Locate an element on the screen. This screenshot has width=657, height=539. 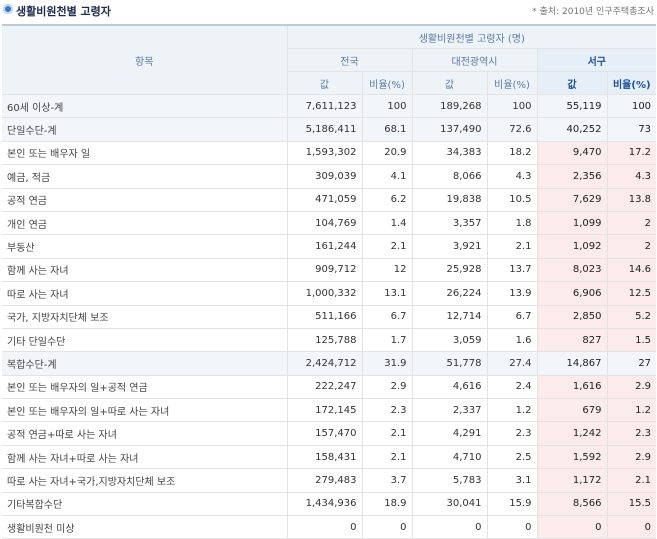
seogu-value: 1,592 is located at coordinates (572, 457).